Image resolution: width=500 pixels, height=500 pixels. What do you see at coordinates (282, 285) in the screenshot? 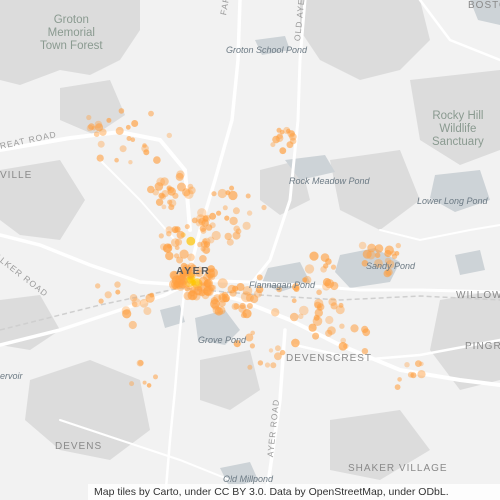
I see `label-flannagan-pond: Flannagan Pond` at bounding box center [282, 285].